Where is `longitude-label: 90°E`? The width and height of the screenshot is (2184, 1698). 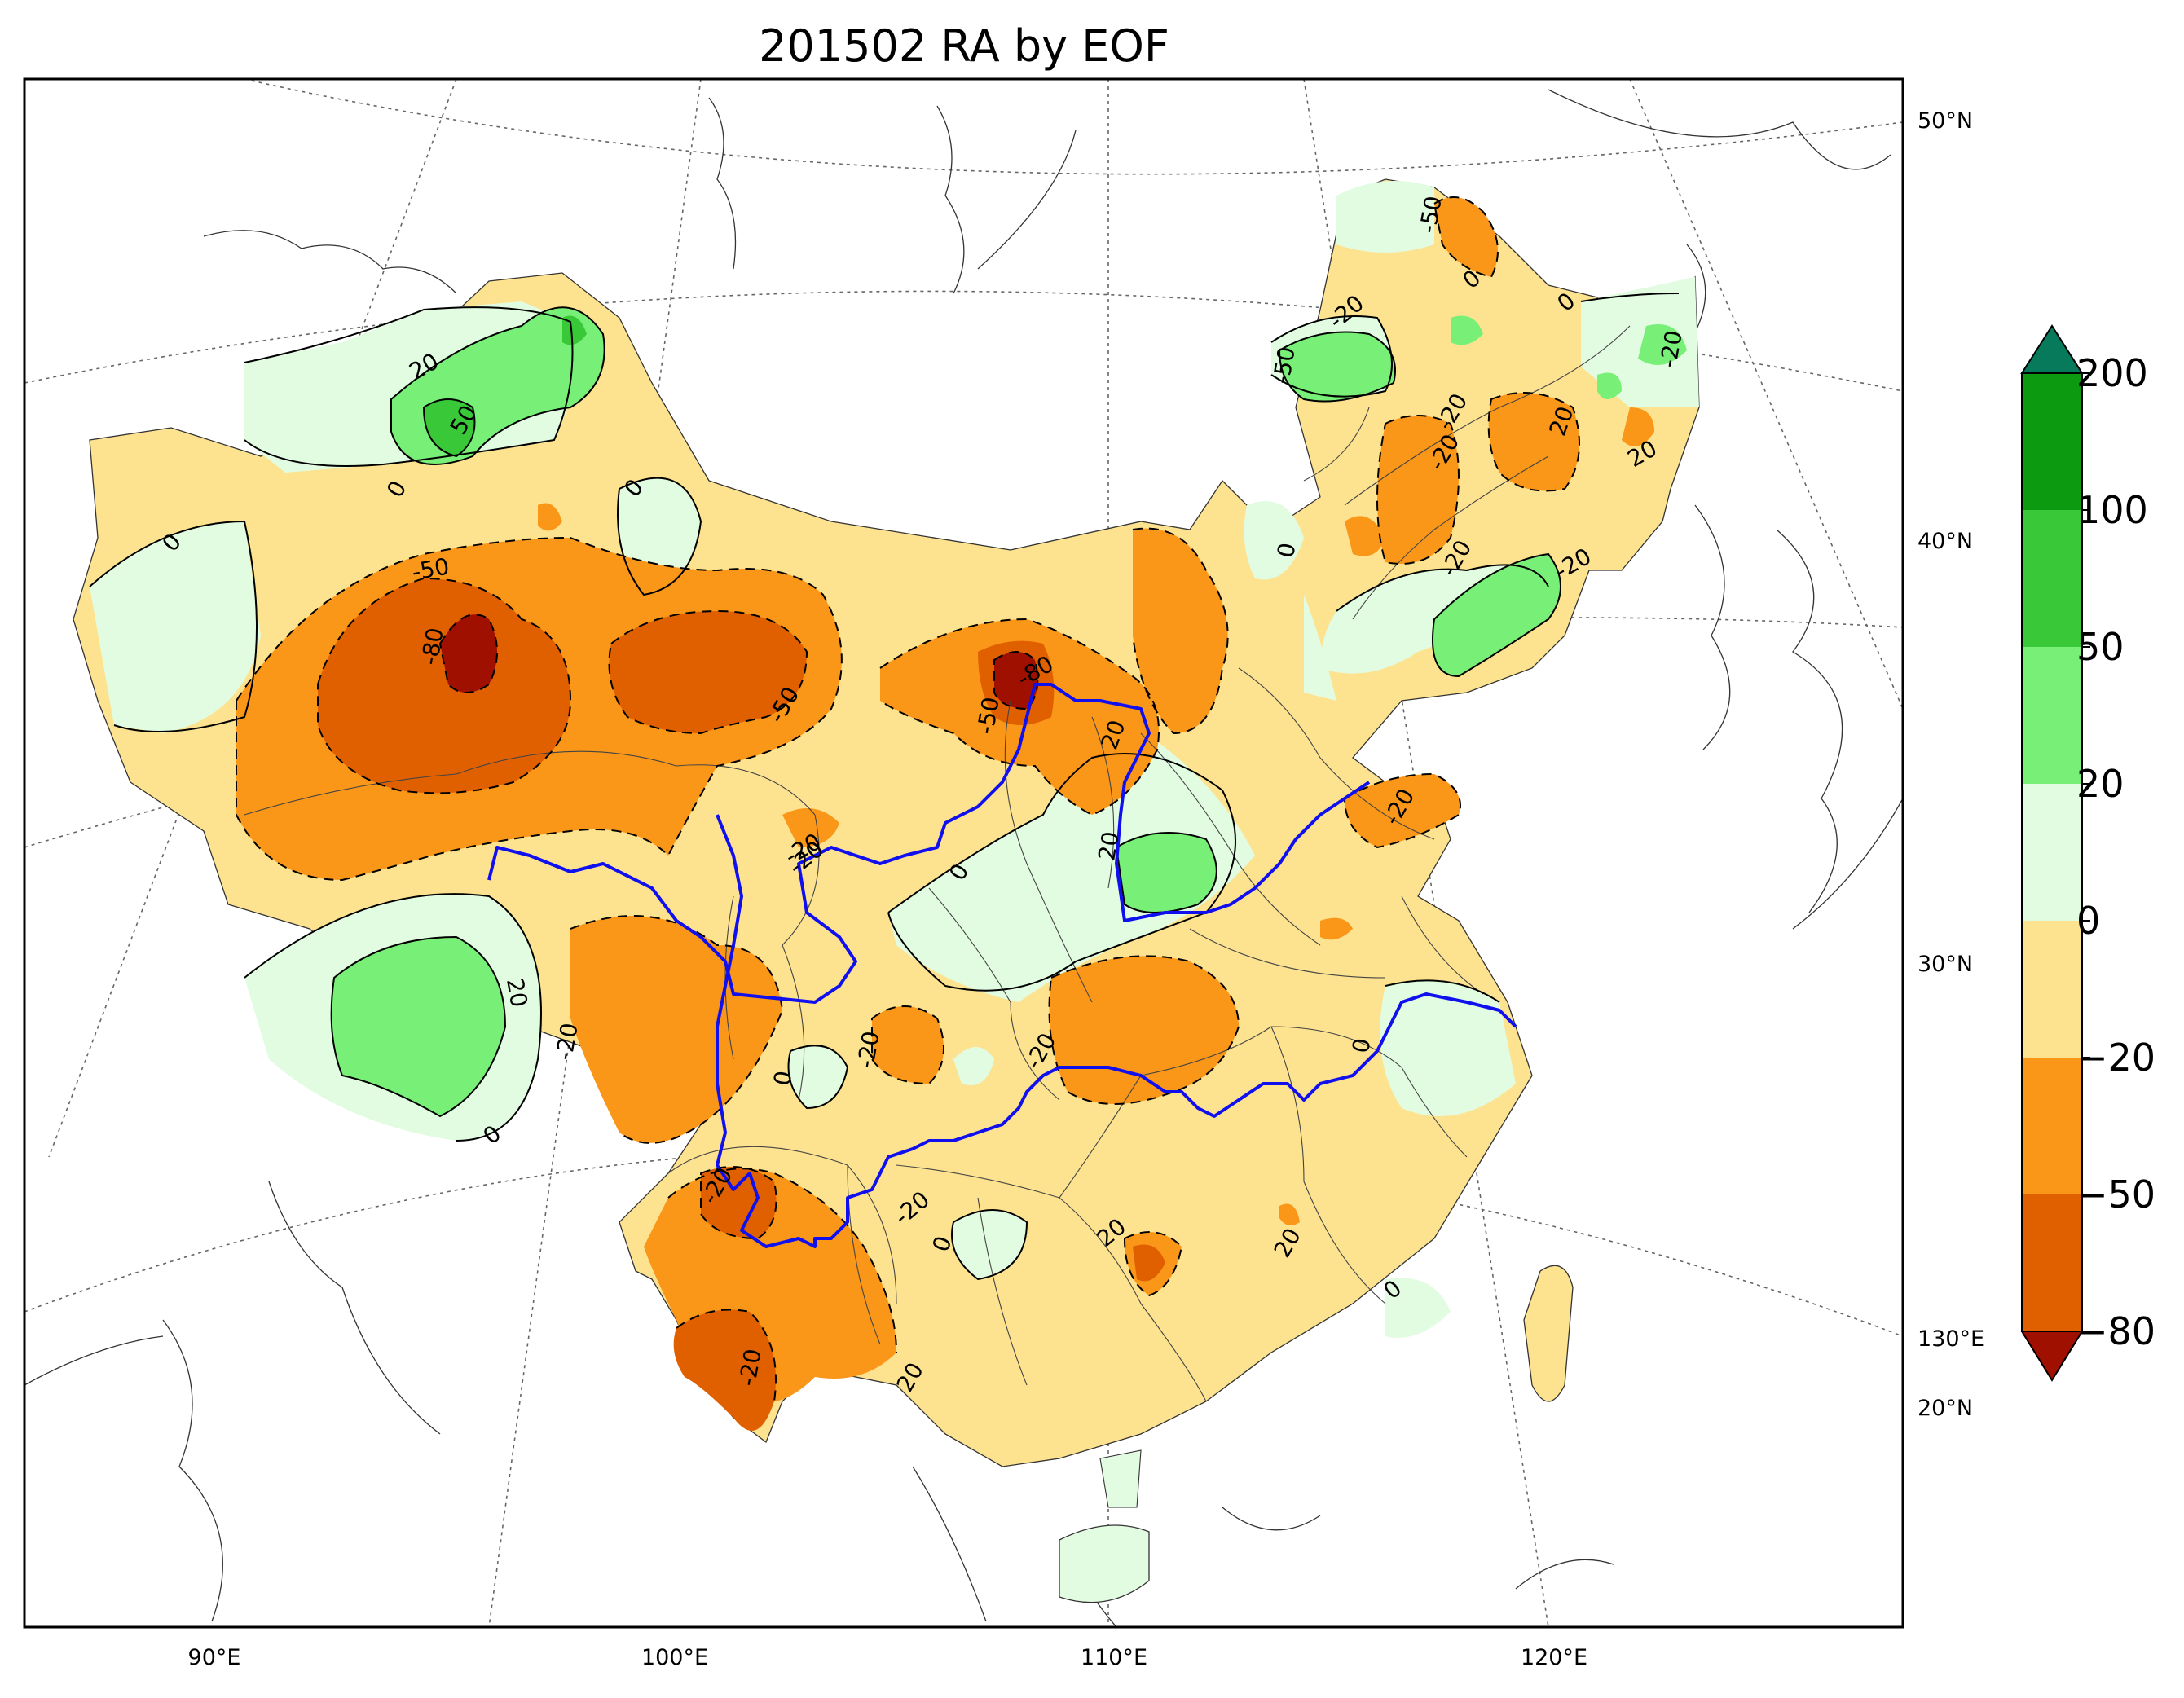 longitude-label: 90°E is located at coordinates (214, 1657).